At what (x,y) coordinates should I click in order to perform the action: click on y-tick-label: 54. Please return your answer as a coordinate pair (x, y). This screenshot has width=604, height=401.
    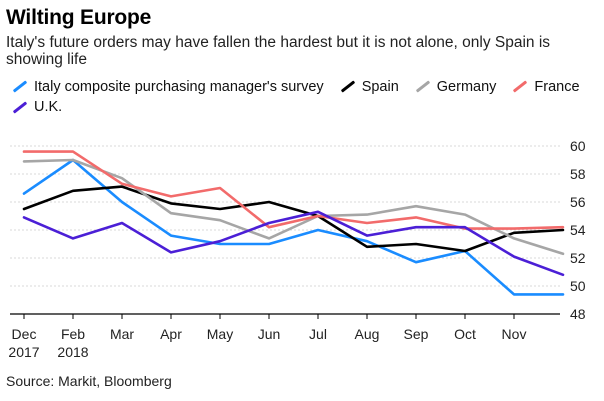
    Looking at the image, I should click on (578, 230).